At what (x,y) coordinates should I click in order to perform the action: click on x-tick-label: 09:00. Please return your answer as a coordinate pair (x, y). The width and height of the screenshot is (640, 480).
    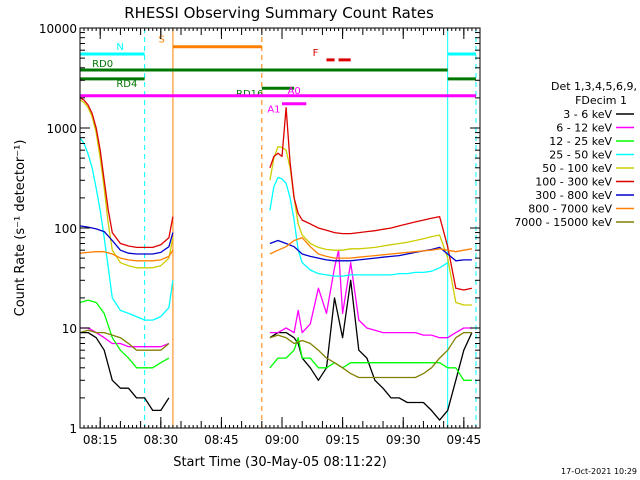
    Looking at the image, I should click on (282, 440).